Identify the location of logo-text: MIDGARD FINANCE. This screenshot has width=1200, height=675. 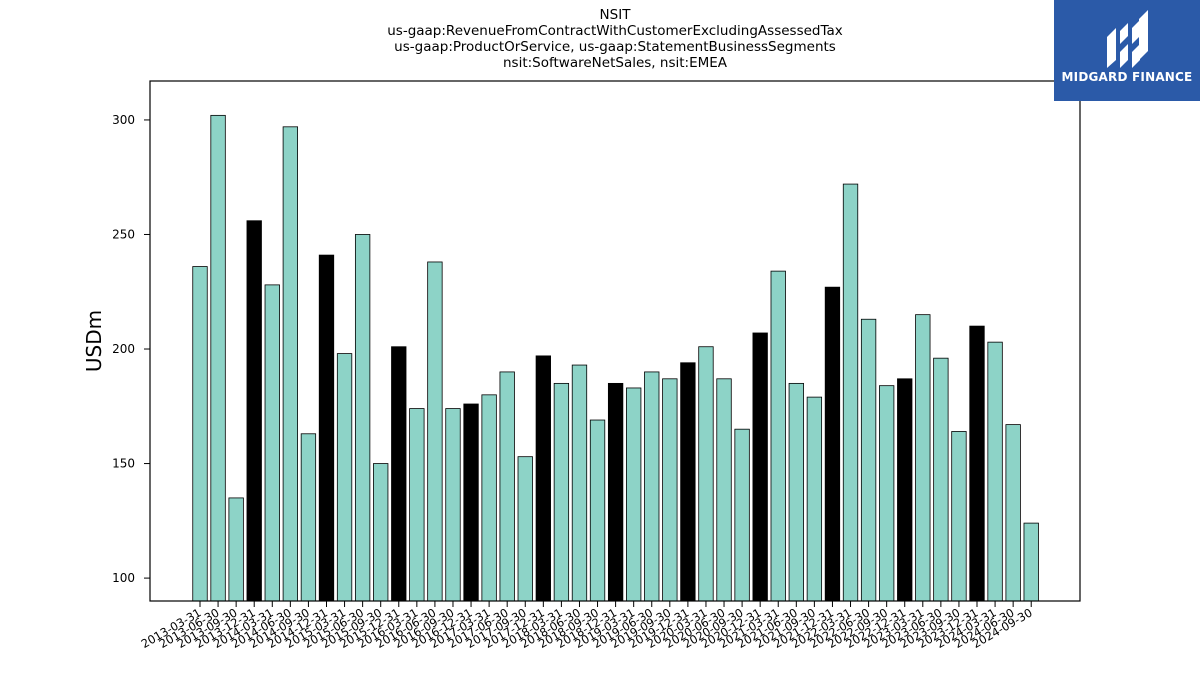
(1127, 77).